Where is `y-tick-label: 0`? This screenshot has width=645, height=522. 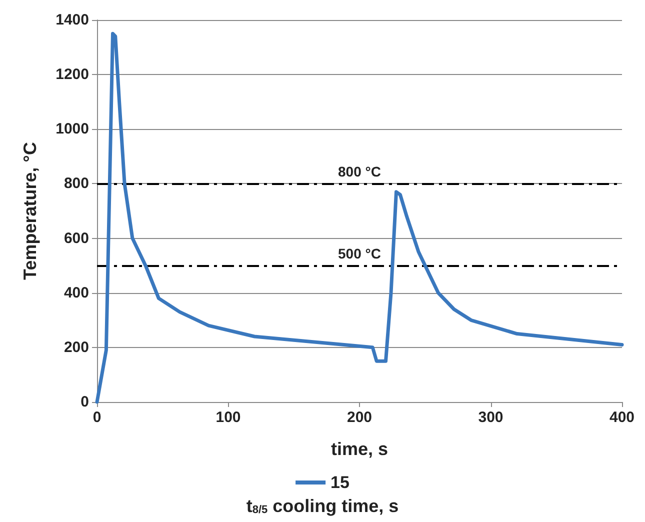
y-tick-label: 0 is located at coordinates (84, 402).